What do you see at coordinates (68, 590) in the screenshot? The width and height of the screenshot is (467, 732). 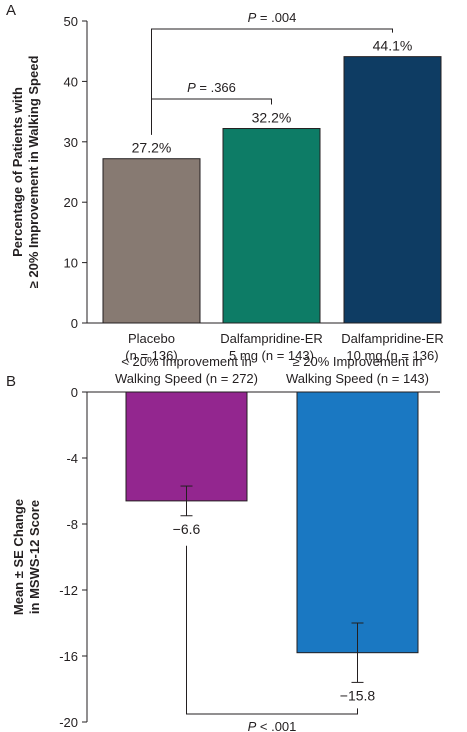 I see `y-tick-label: -12` at bounding box center [68, 590].